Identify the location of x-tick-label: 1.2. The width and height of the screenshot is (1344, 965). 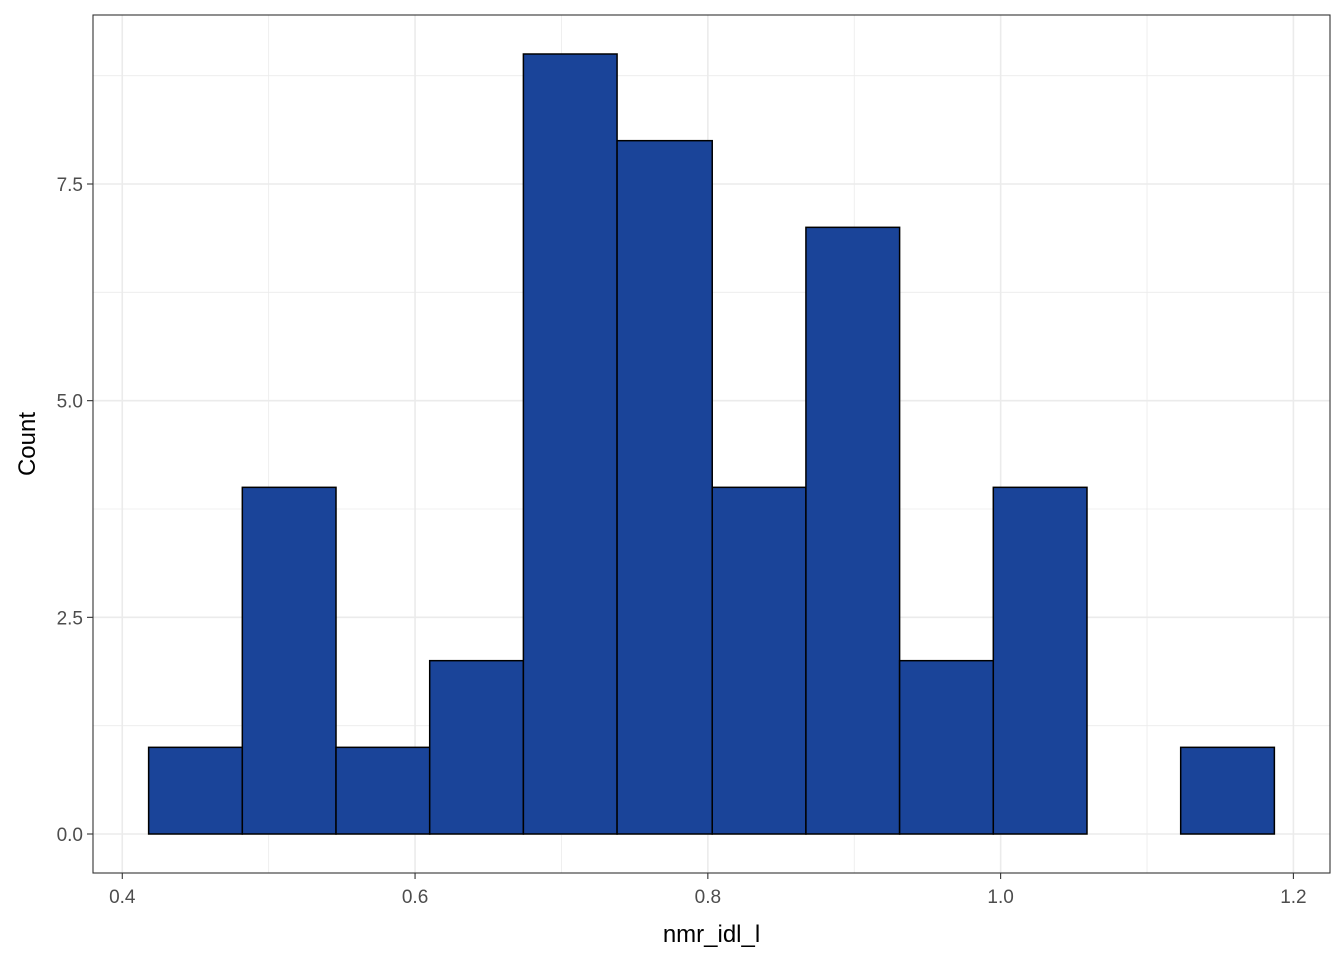
(1293, 897).